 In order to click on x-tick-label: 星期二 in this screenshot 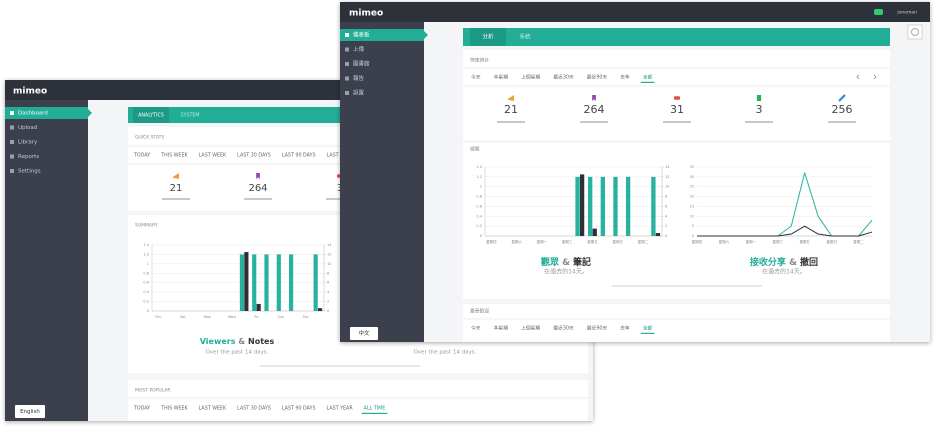, I will do `click(858, 241)`.